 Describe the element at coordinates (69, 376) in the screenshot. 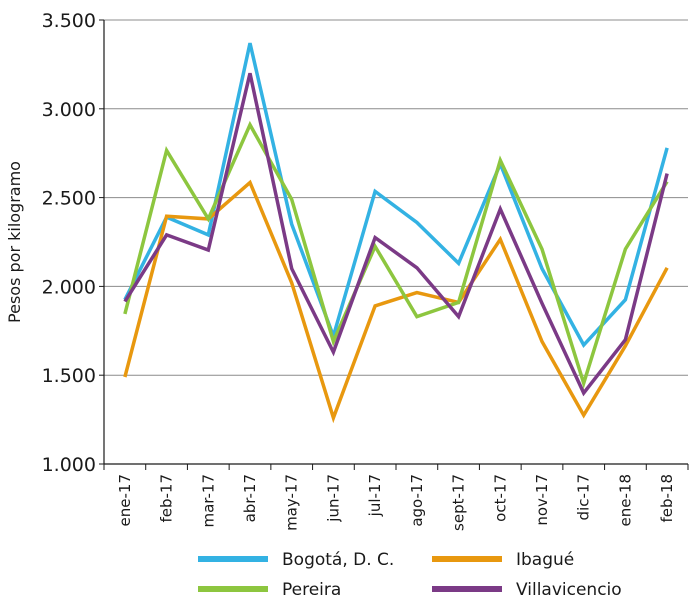

I see `y-tick-label: 1.500` at that location.